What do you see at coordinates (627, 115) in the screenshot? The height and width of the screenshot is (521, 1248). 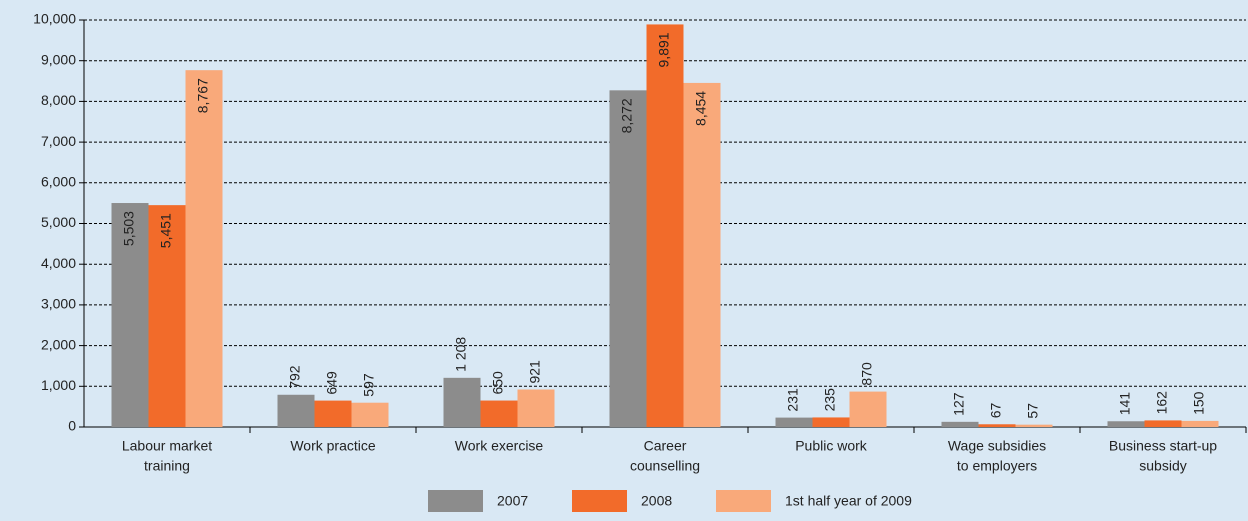 I see `data-label: 8,272` at bounding box center [627, 115].